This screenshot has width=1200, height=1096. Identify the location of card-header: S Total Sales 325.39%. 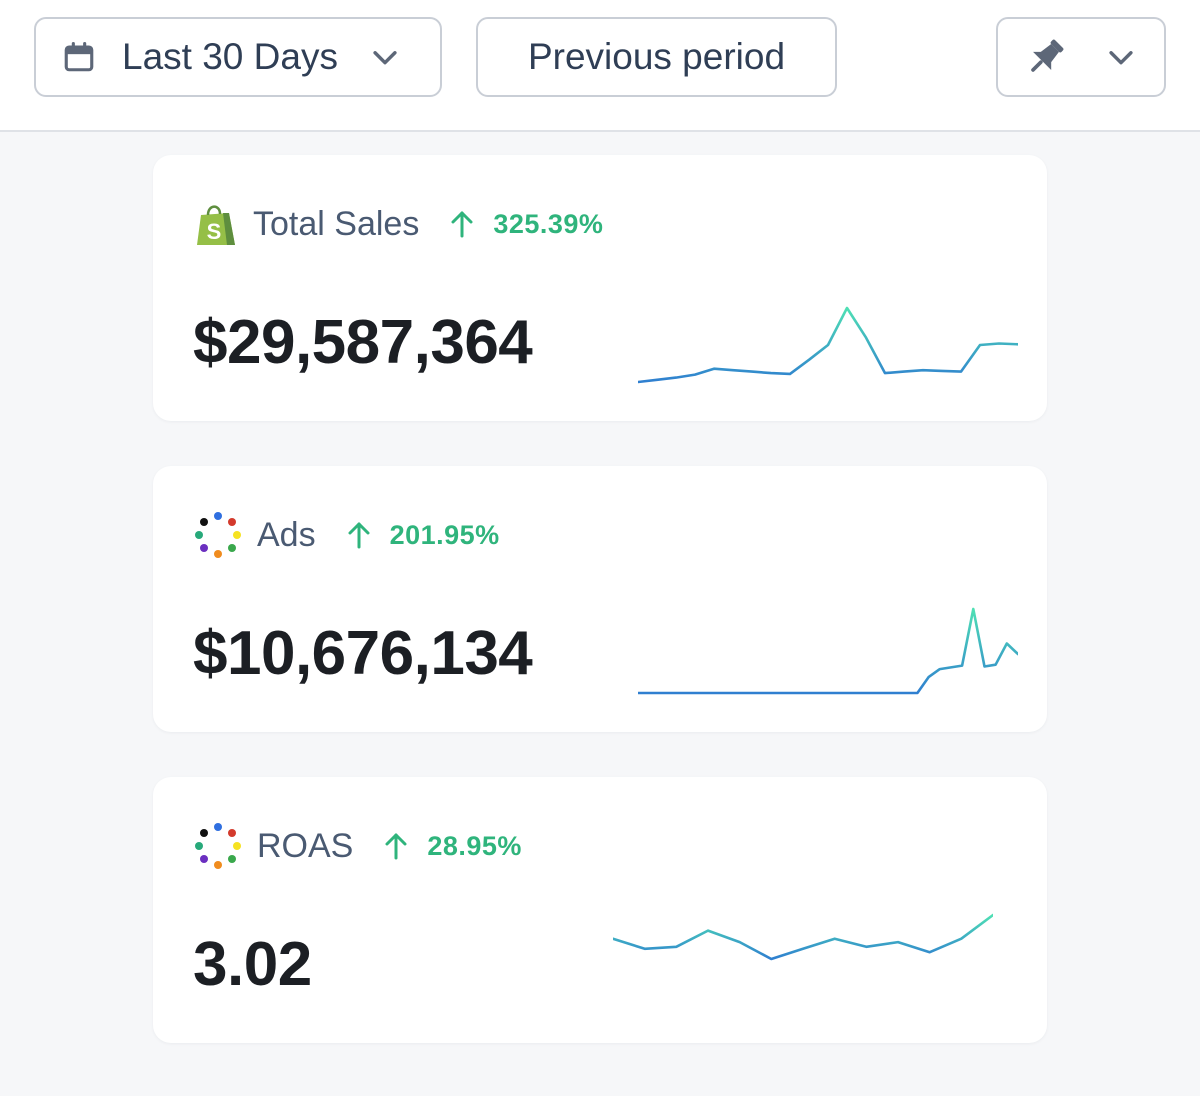
(398, 224).